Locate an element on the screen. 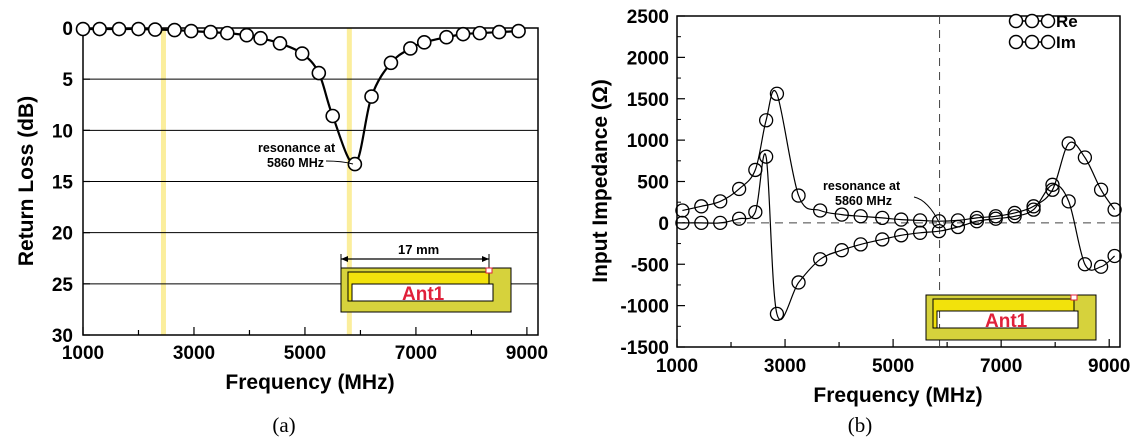  y-tick-label: 1000 is located at coordinates (648, 141).